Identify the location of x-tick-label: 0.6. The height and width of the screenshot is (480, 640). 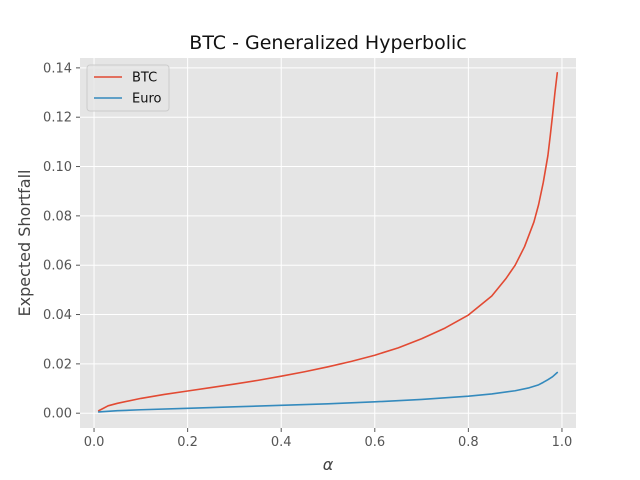
(374, 442).